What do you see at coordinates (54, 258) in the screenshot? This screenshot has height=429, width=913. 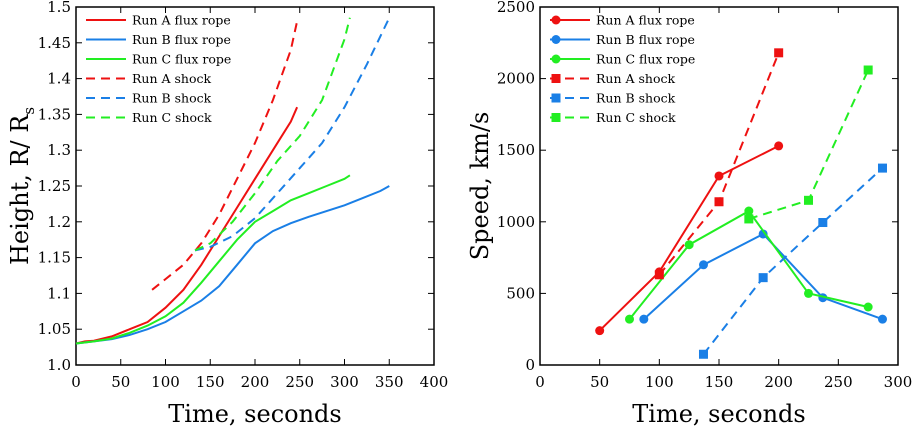 I see `y-tick-label: 1.15` at bounding box center [54, 258].